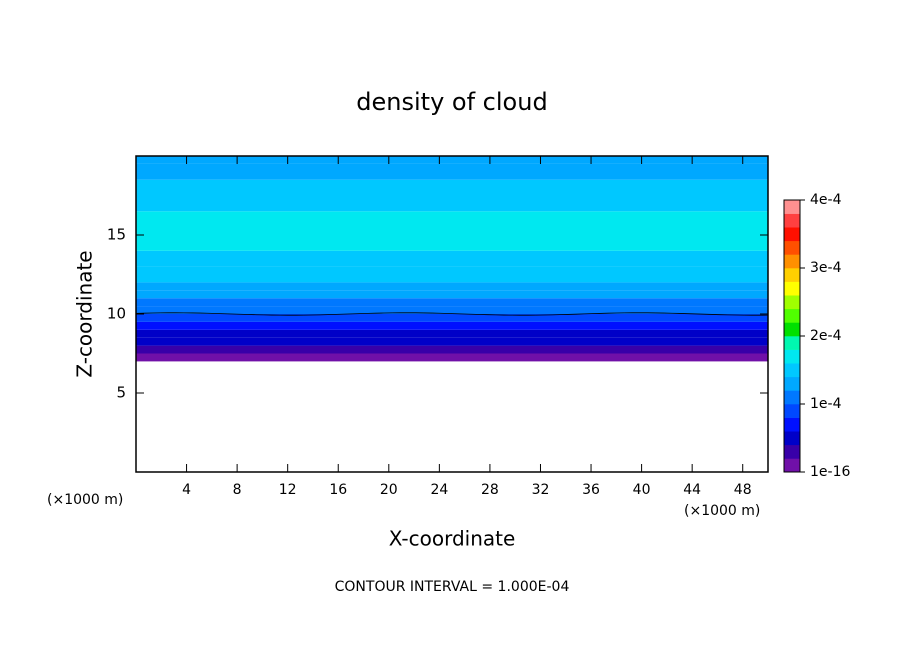 The image size is (904, 654). What do you see at coordinates (490, 490) in the screenshot?
I see `x-tick-label: 28` at bounding box center [490, 490].